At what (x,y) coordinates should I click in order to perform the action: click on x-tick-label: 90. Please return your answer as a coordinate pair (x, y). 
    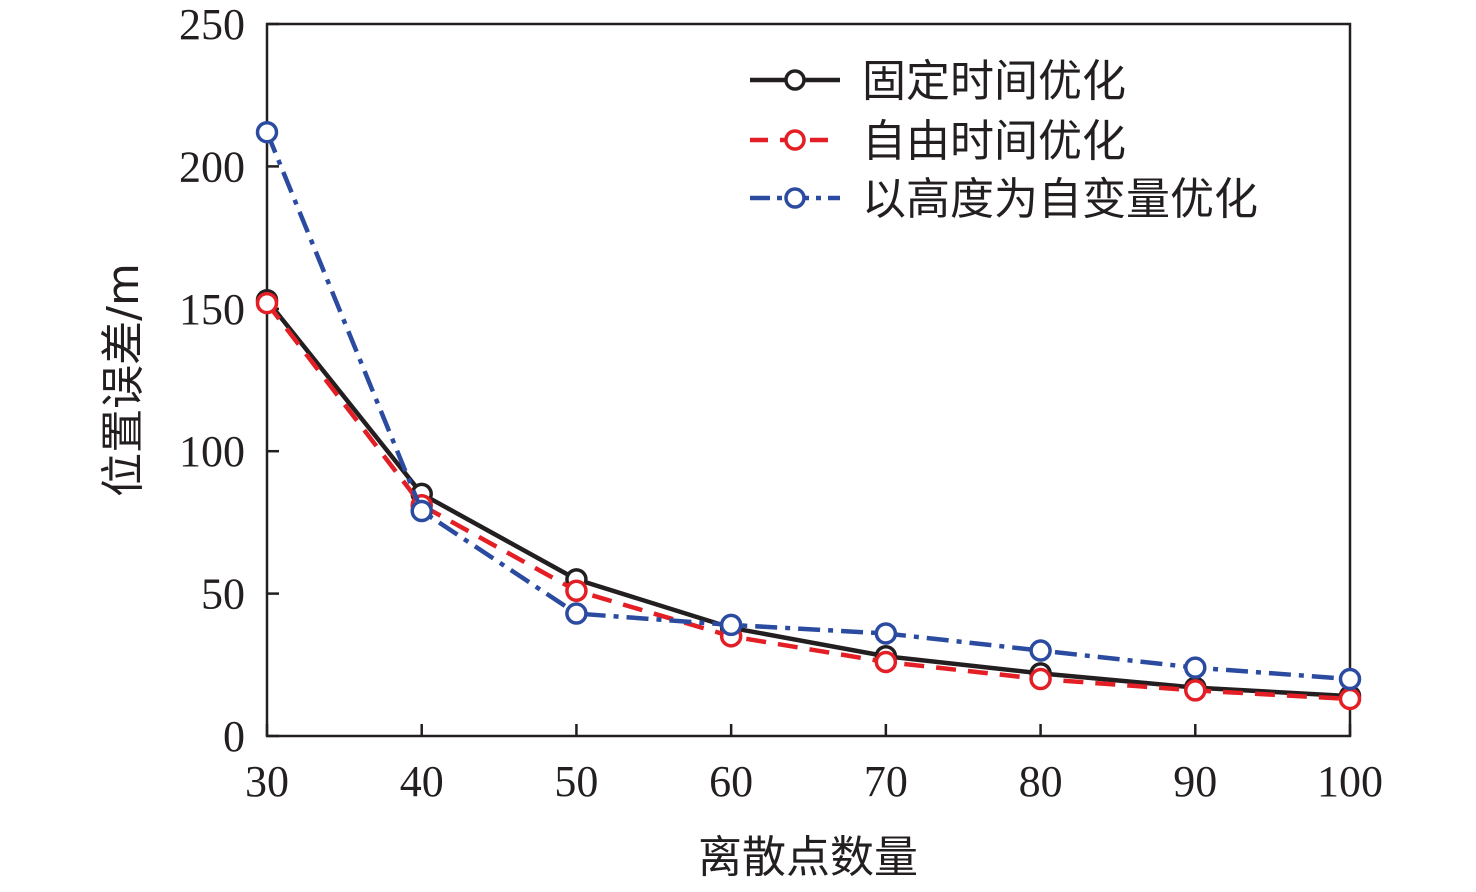
    Looking at the image, I should click on (1195, 781).